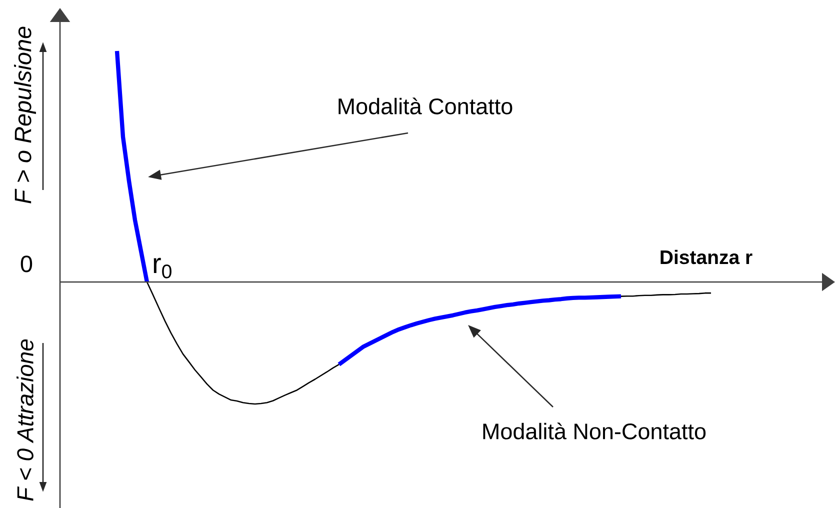  What do you see at coordinates (25, 115) in the screenshot?
I see `text: F > o Repulsione` at bounding box center [25, 115].